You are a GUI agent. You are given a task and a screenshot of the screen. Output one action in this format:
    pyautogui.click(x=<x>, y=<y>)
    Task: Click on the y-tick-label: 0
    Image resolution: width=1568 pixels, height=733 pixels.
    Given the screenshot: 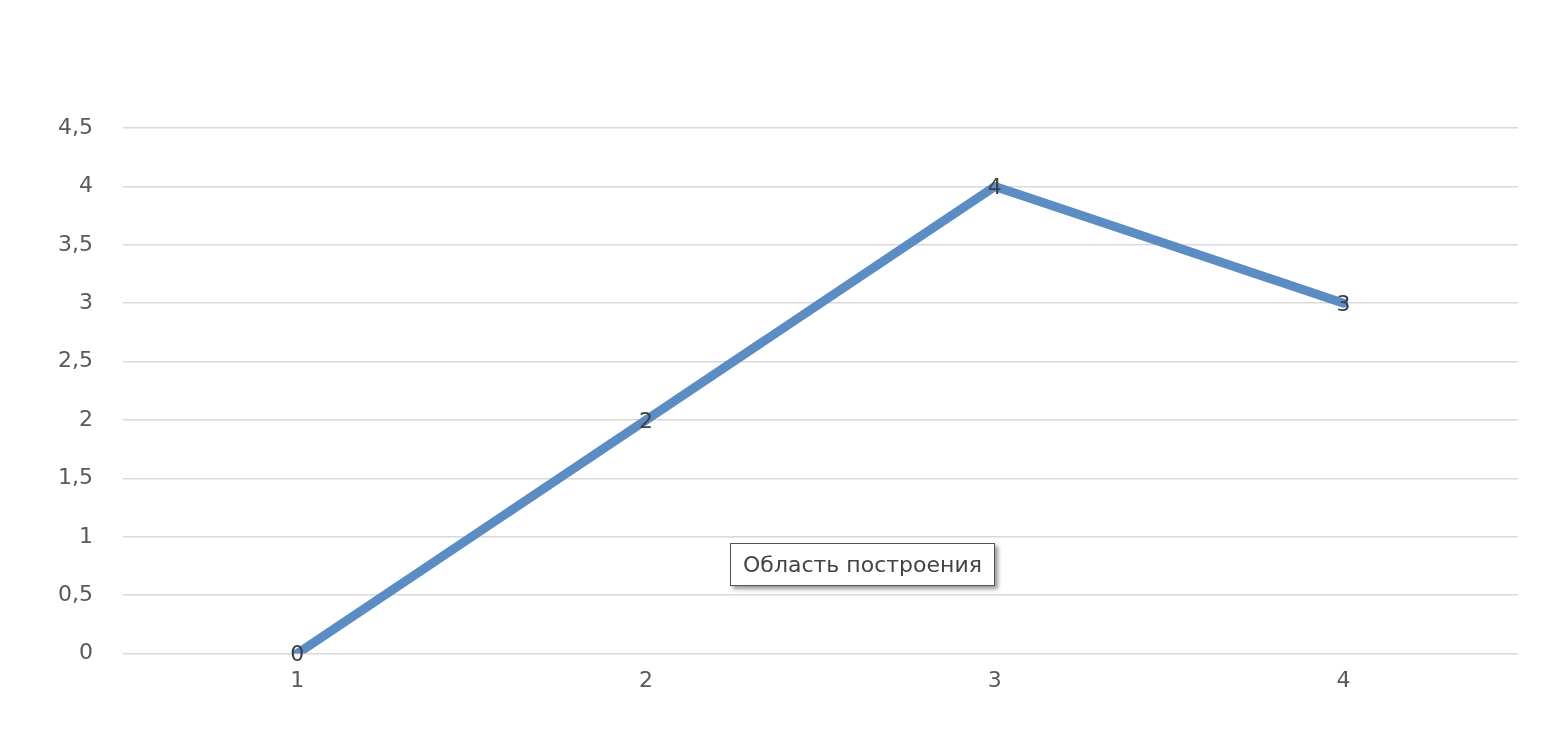 What is the action you would take?
    pyautogui.click(x=85, y=652)
    